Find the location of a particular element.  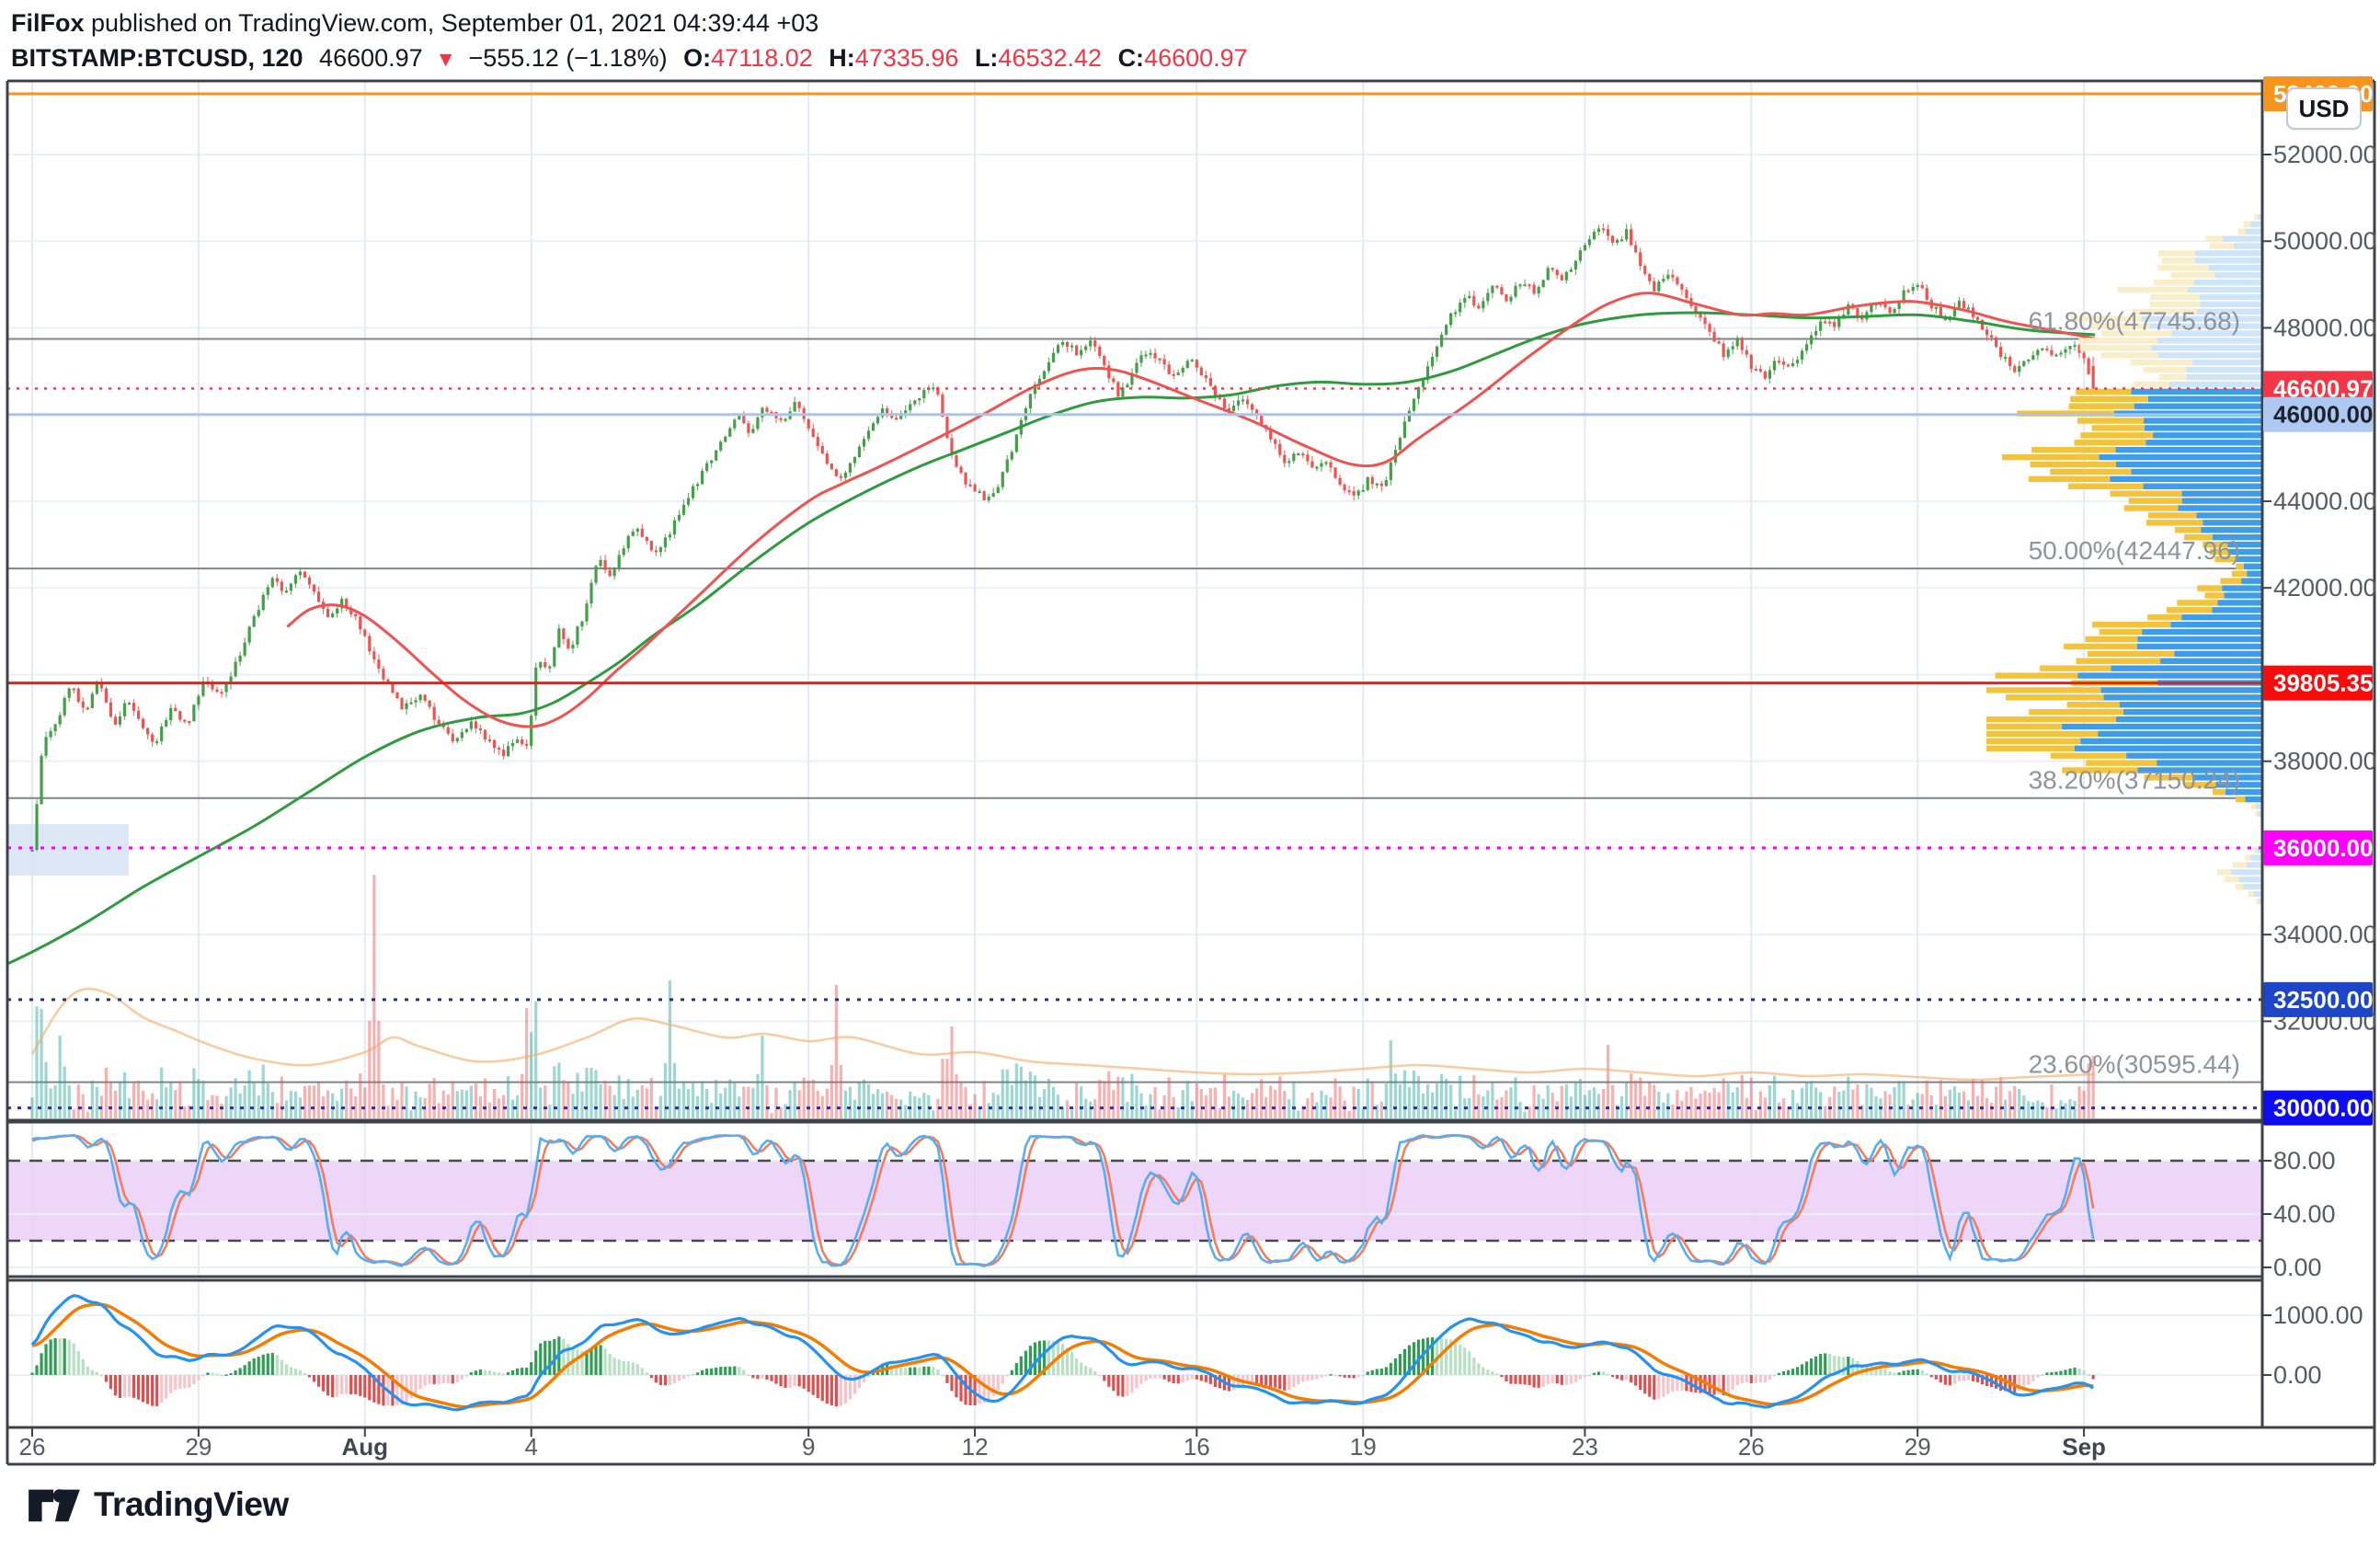

svg-text: 30000.00 is located at coordinates (2323, 1108).